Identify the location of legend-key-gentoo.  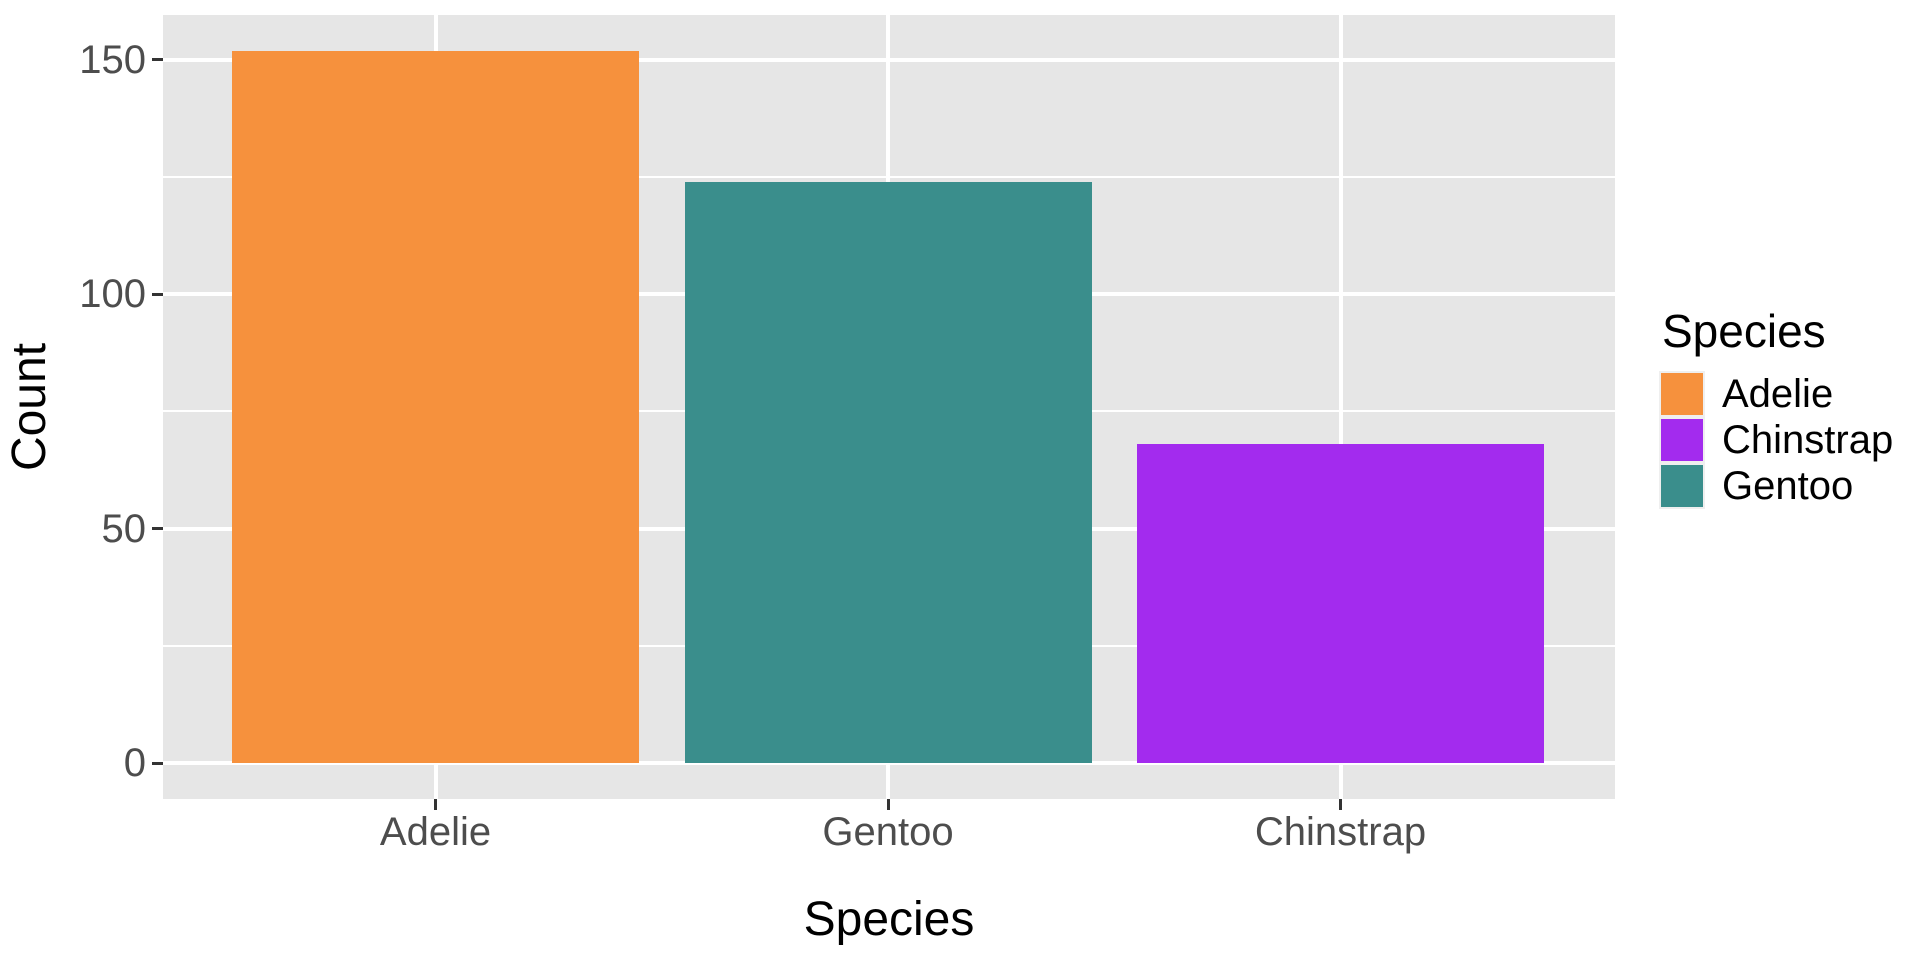
(1682, 486).